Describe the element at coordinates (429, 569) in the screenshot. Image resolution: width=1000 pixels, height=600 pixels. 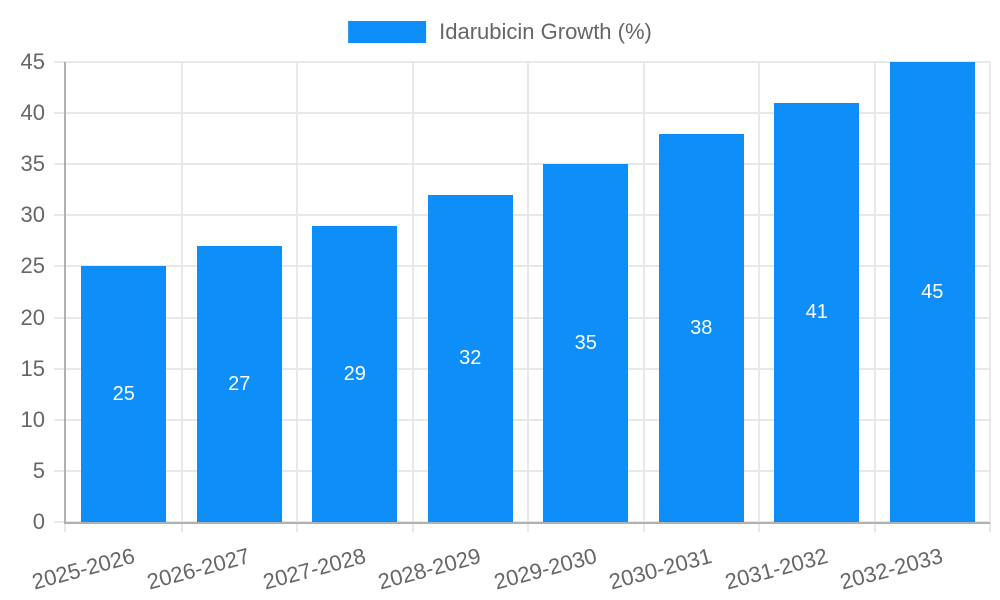
I see `x-axis-tick-label: 2028-2029` at that location.